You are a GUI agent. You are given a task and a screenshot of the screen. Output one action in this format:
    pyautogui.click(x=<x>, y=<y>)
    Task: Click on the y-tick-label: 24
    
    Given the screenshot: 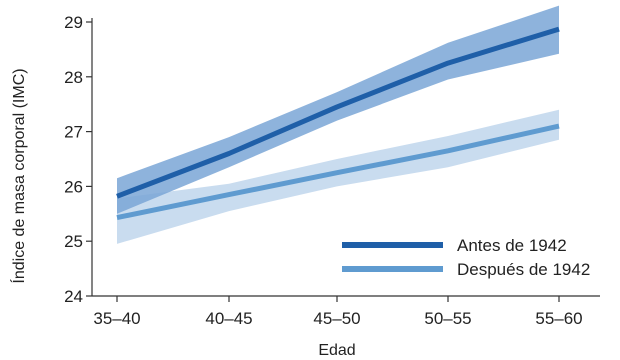 What is the action you would take?
    pyautogui.click(x=73, y=296)
    